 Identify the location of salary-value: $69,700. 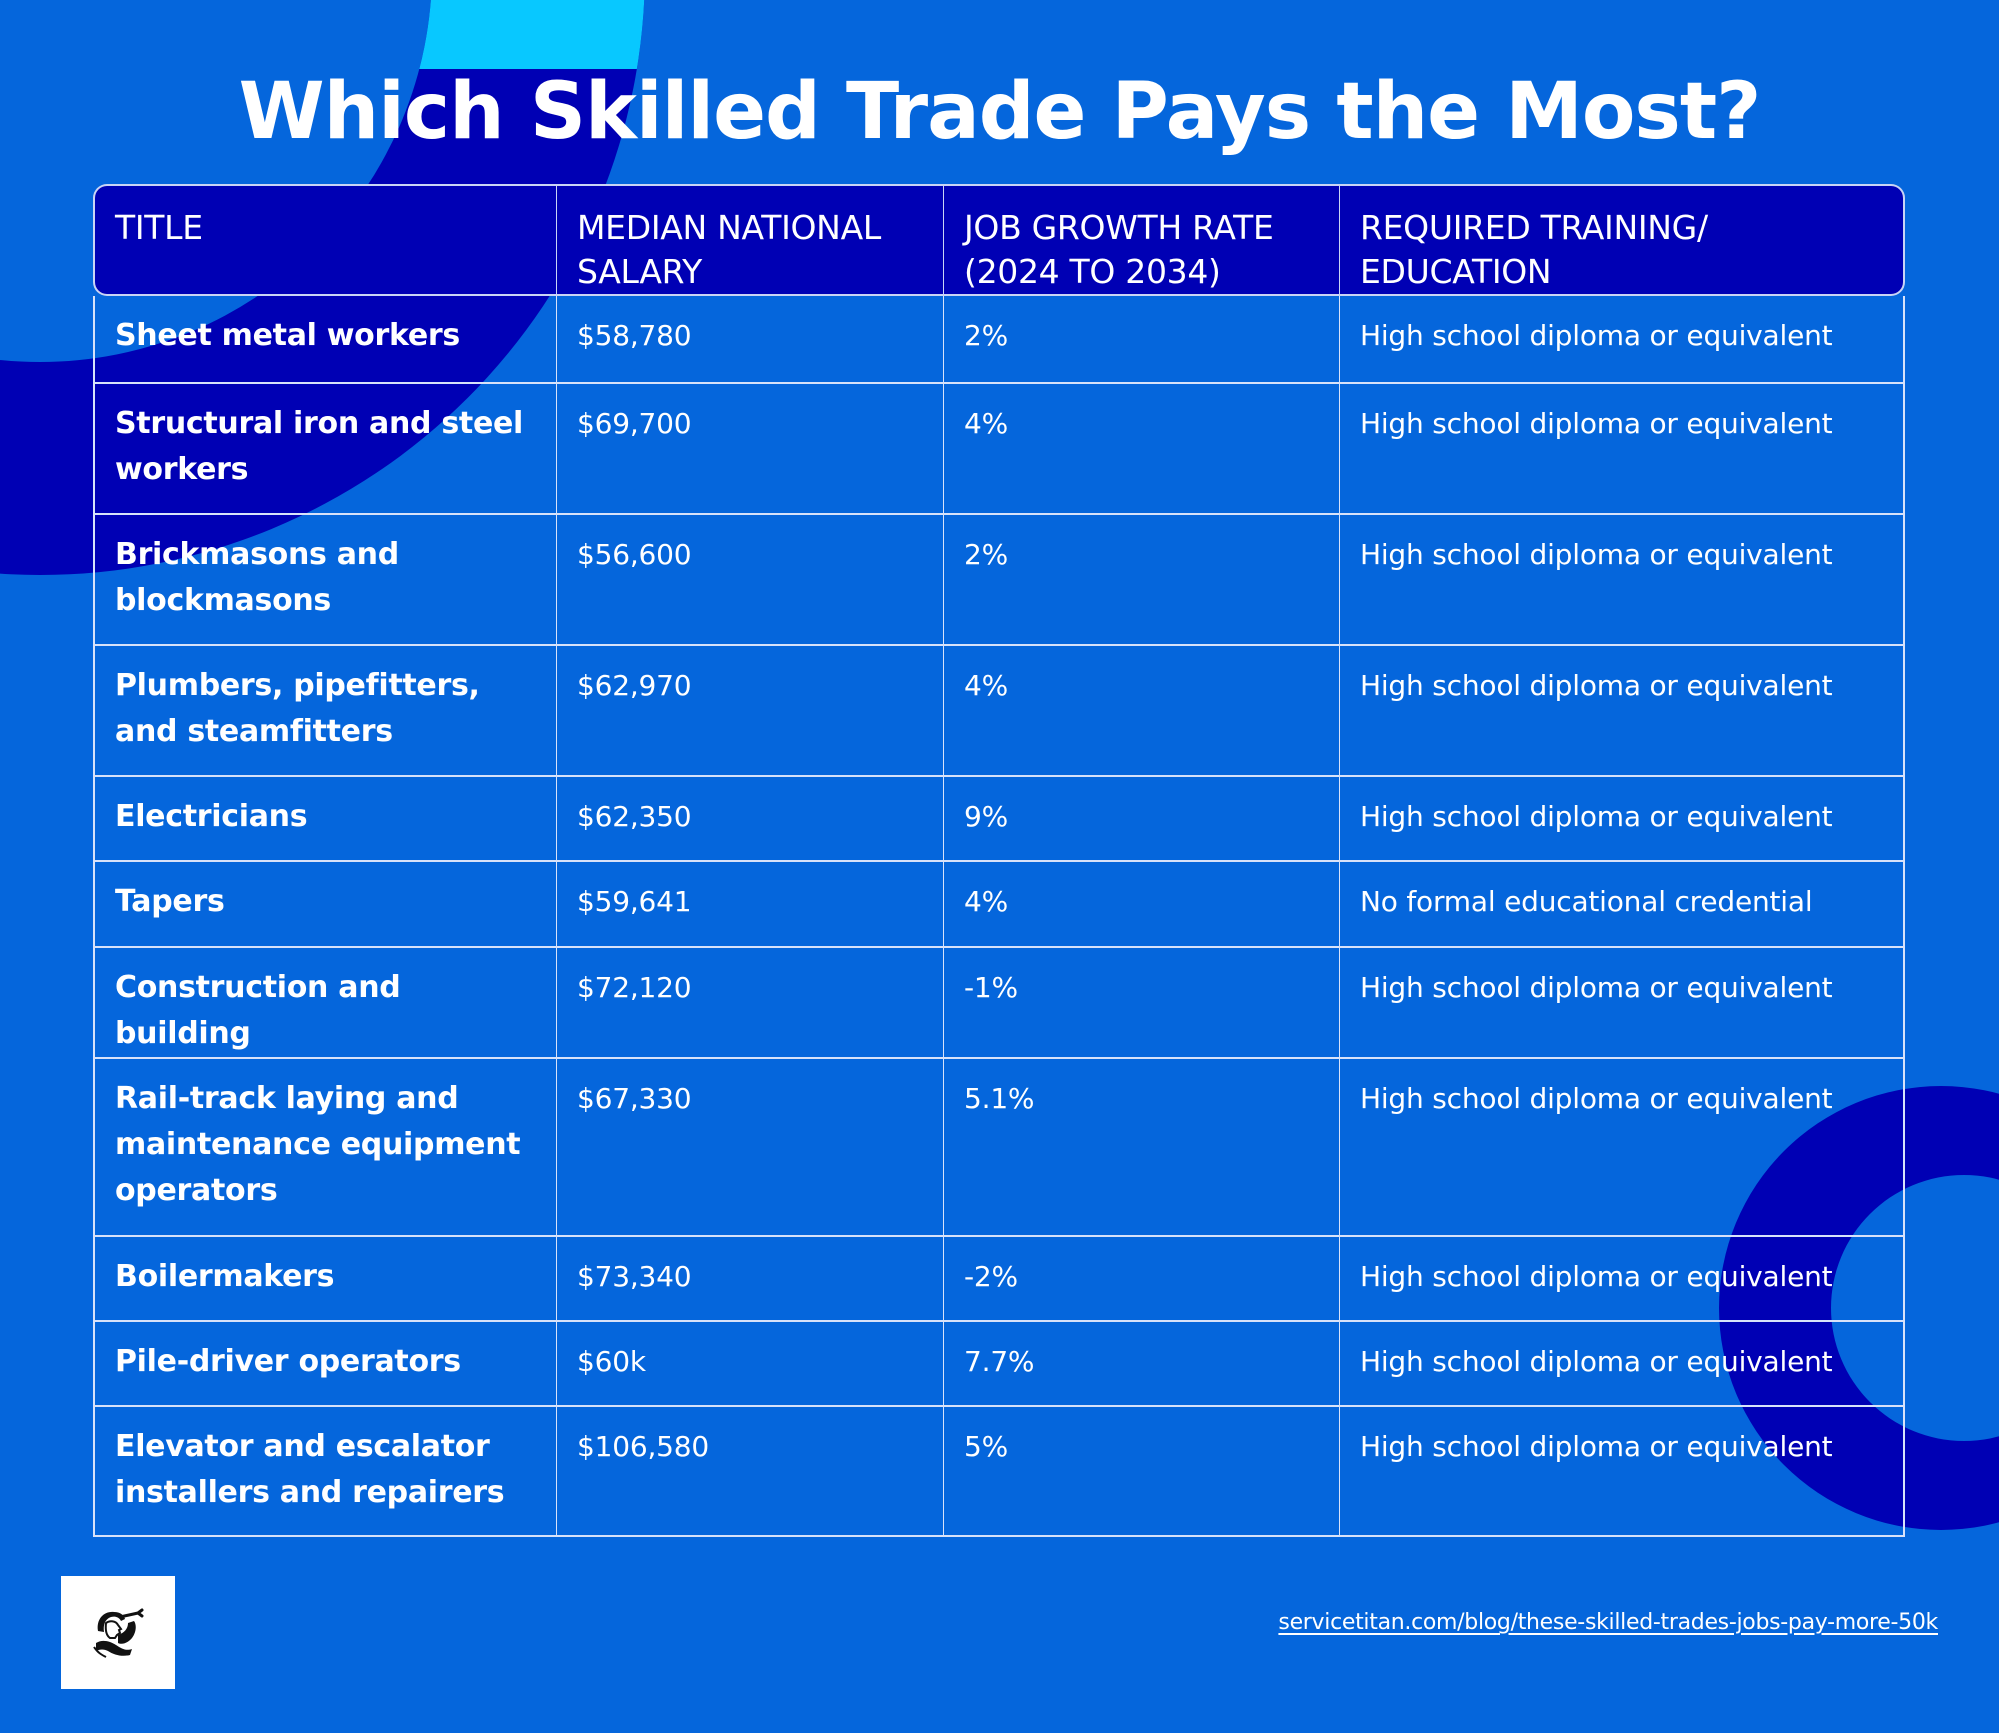
(749, 449).